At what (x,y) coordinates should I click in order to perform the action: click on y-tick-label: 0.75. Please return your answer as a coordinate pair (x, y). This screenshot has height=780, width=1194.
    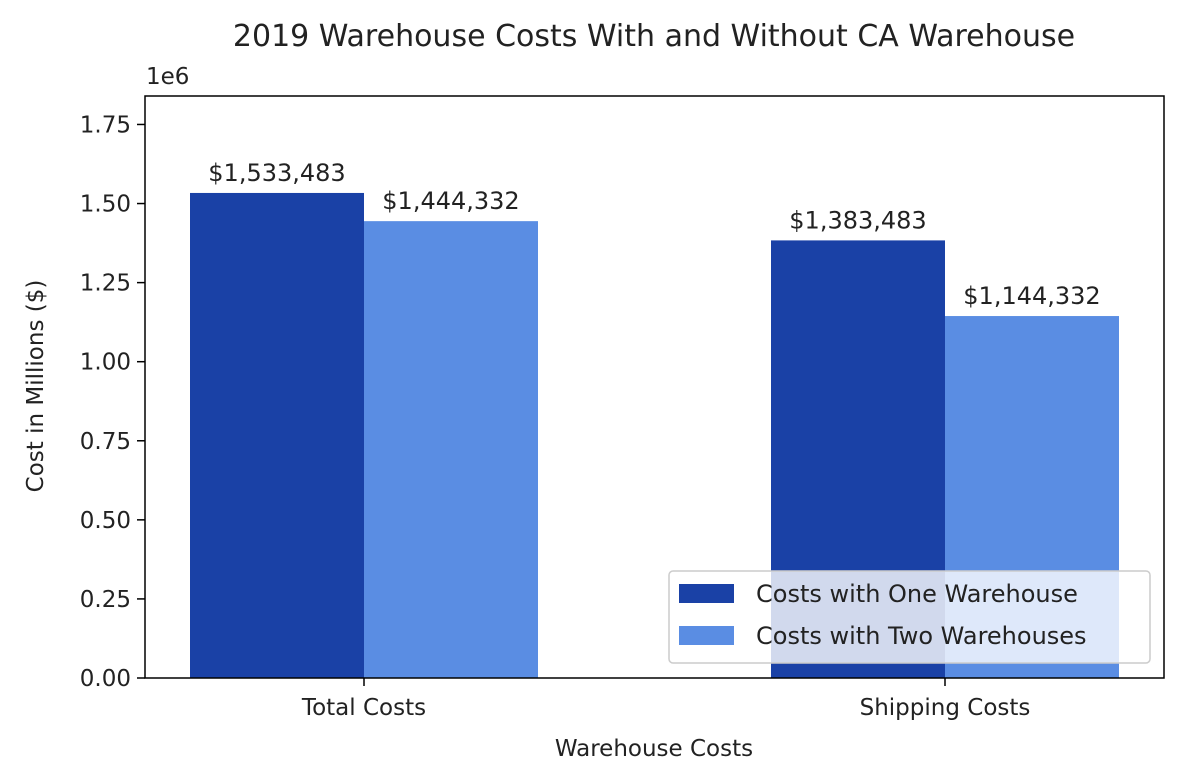
    Looking at the image, I should click on (105, 442).